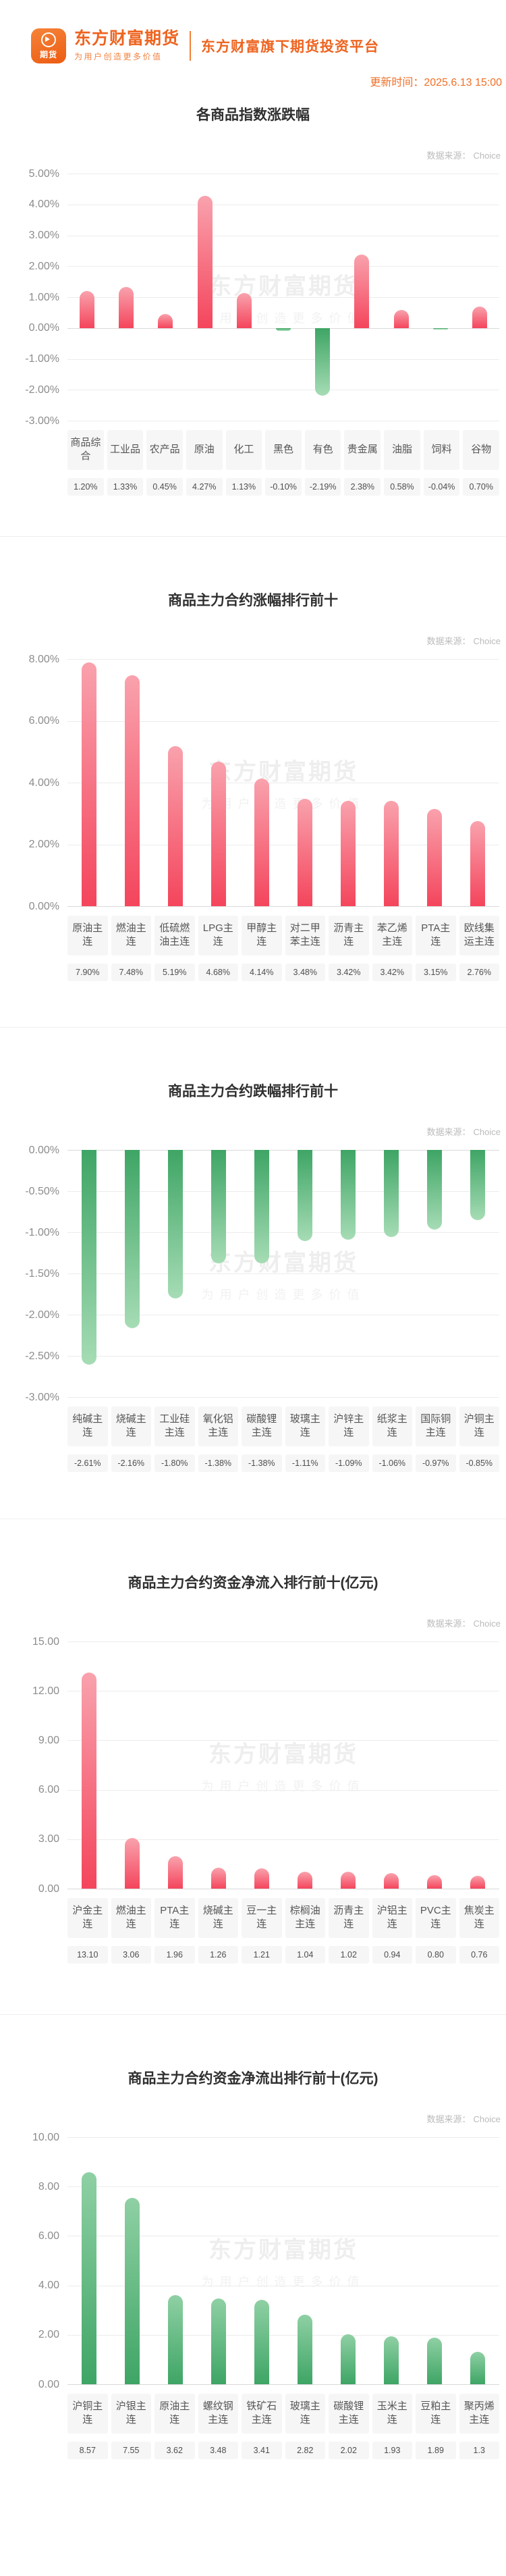  I want to click on value-label: 7.55, so click(131, 2450).